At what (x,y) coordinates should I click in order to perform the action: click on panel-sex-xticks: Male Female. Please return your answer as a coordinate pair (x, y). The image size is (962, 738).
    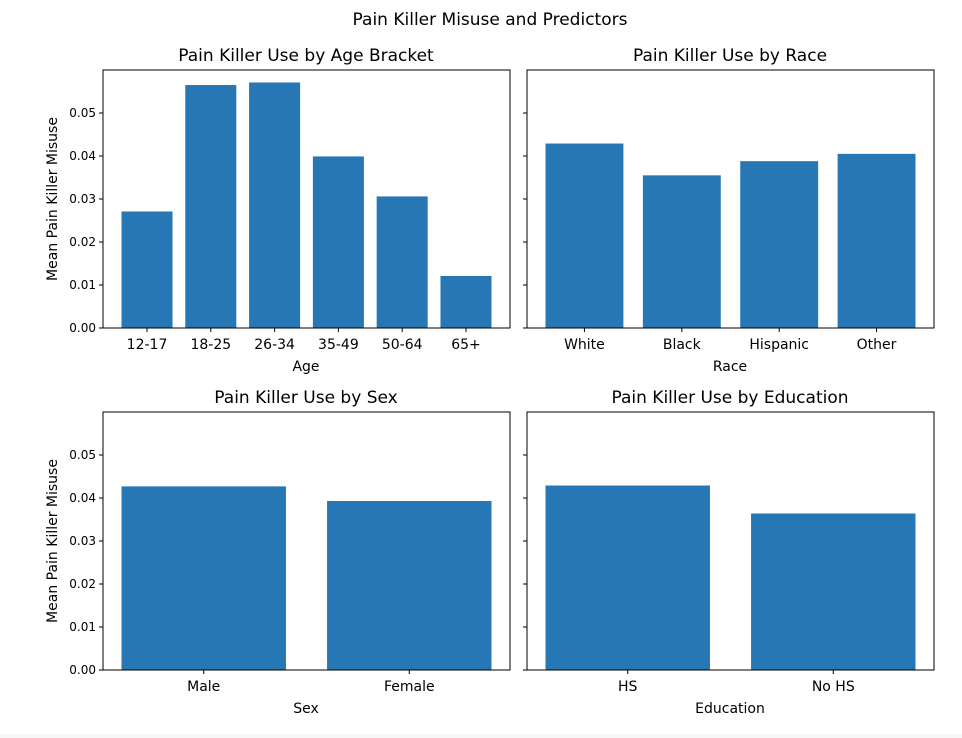
    Looking at the image, I should click on (311, 682).